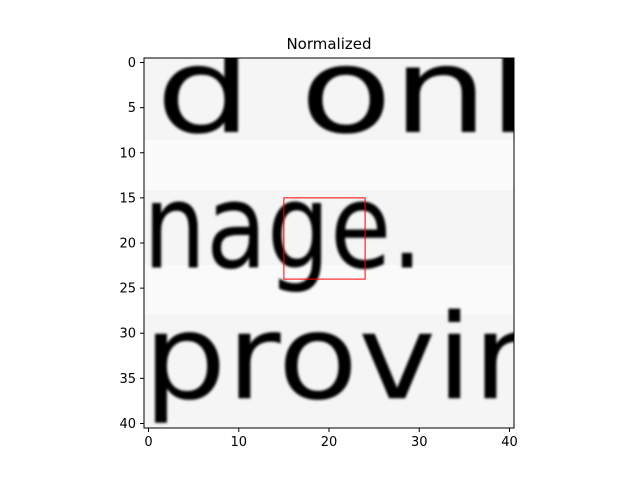  Describe the element at coordinates (148, 442) in the screenshot. I see `x-tick-label: 0` at that location.